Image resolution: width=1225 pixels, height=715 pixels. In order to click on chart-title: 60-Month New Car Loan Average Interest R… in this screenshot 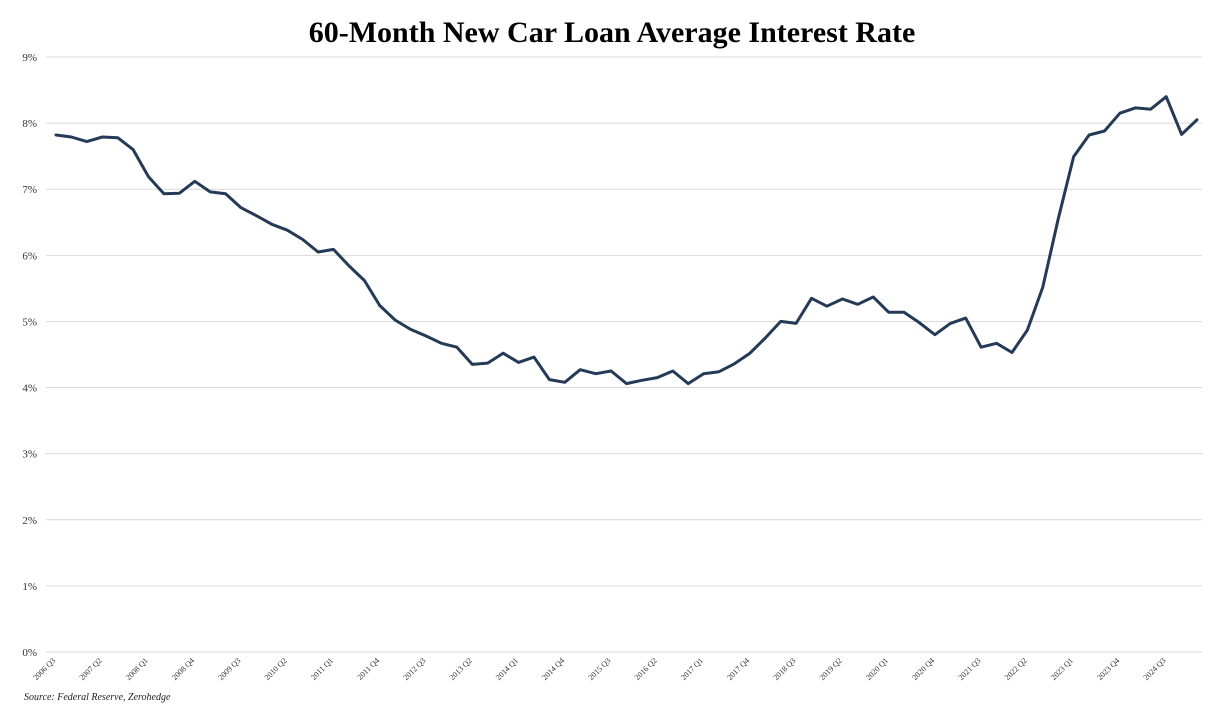, I will do `click(612, 32)`.